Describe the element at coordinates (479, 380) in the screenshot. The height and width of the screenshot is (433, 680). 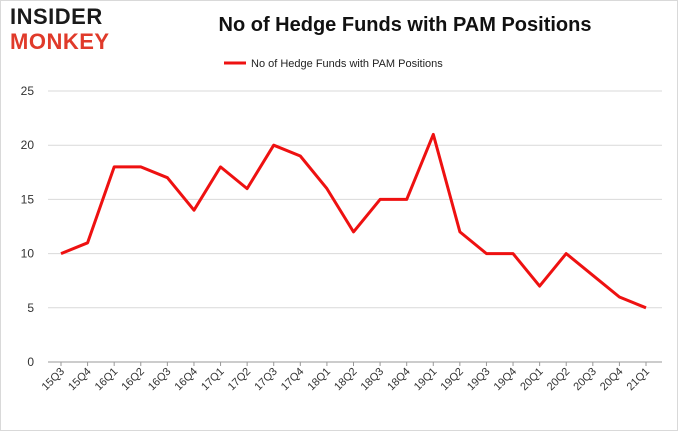
I see `x-tick-label: 19Q3` at that location.